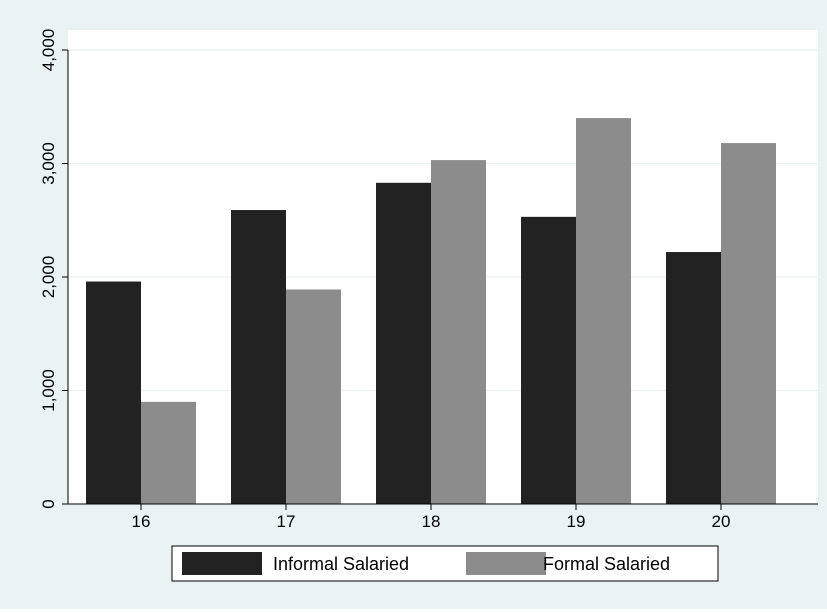 Image resolution: width=827 pixels, height=614 pixels. What do you see at coordinates (48, 163) in the screenshot?
I see `y-tick-label: 3,000` at bounding box center [48, 163].